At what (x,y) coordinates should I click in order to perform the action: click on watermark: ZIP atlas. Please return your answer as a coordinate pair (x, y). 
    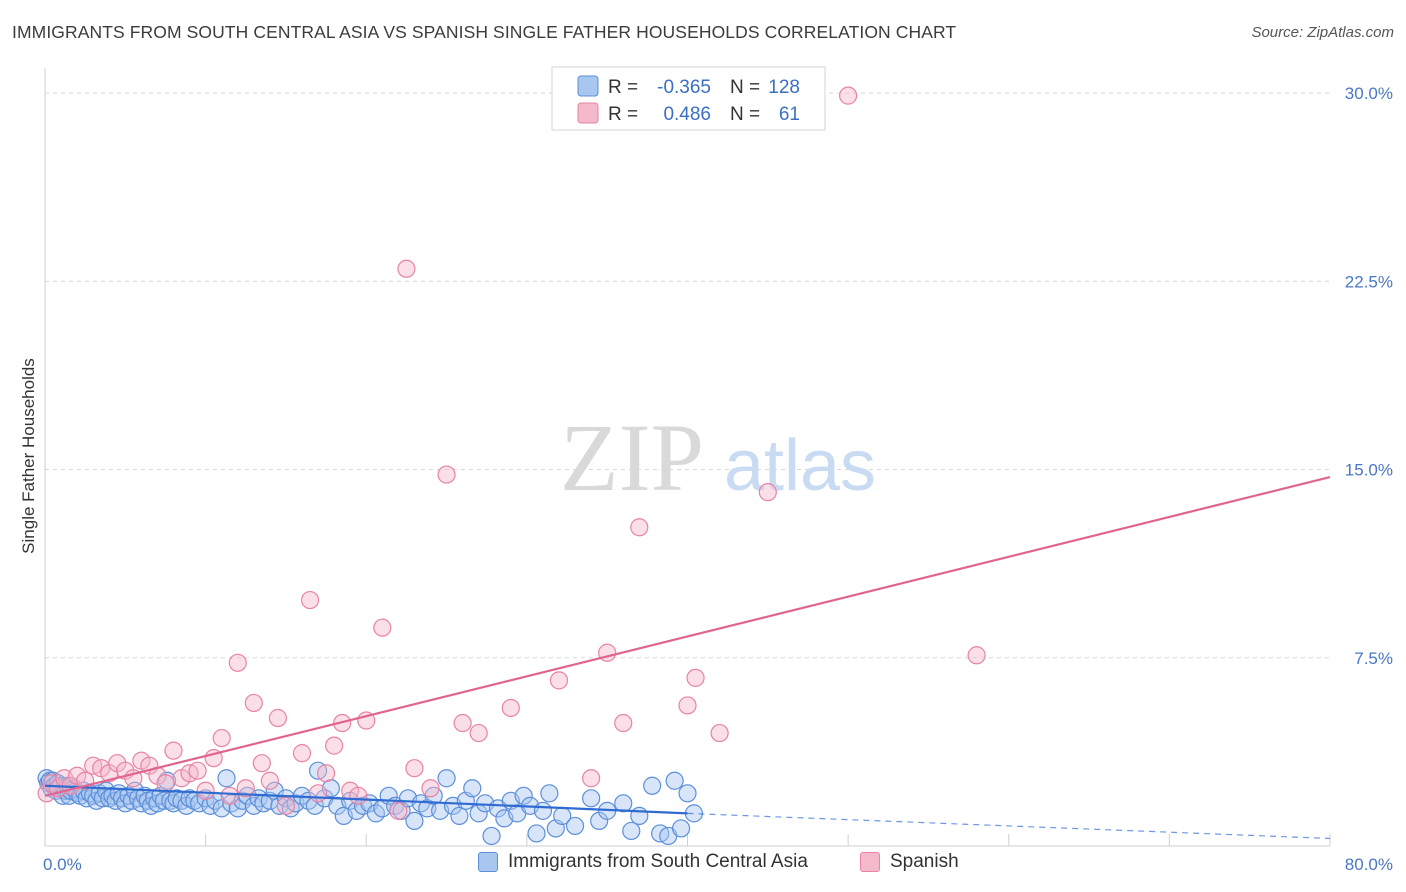
    Looking at the image, I should click on (718, 457).